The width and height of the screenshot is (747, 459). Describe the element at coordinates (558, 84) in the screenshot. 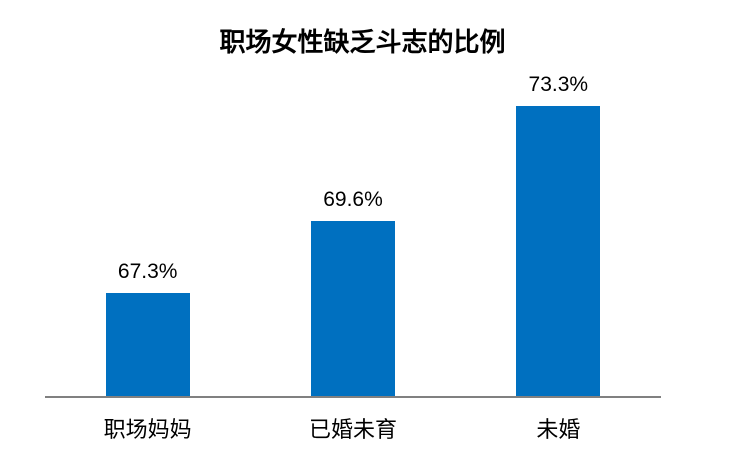

I see `data-label: 73.3%` at that location.